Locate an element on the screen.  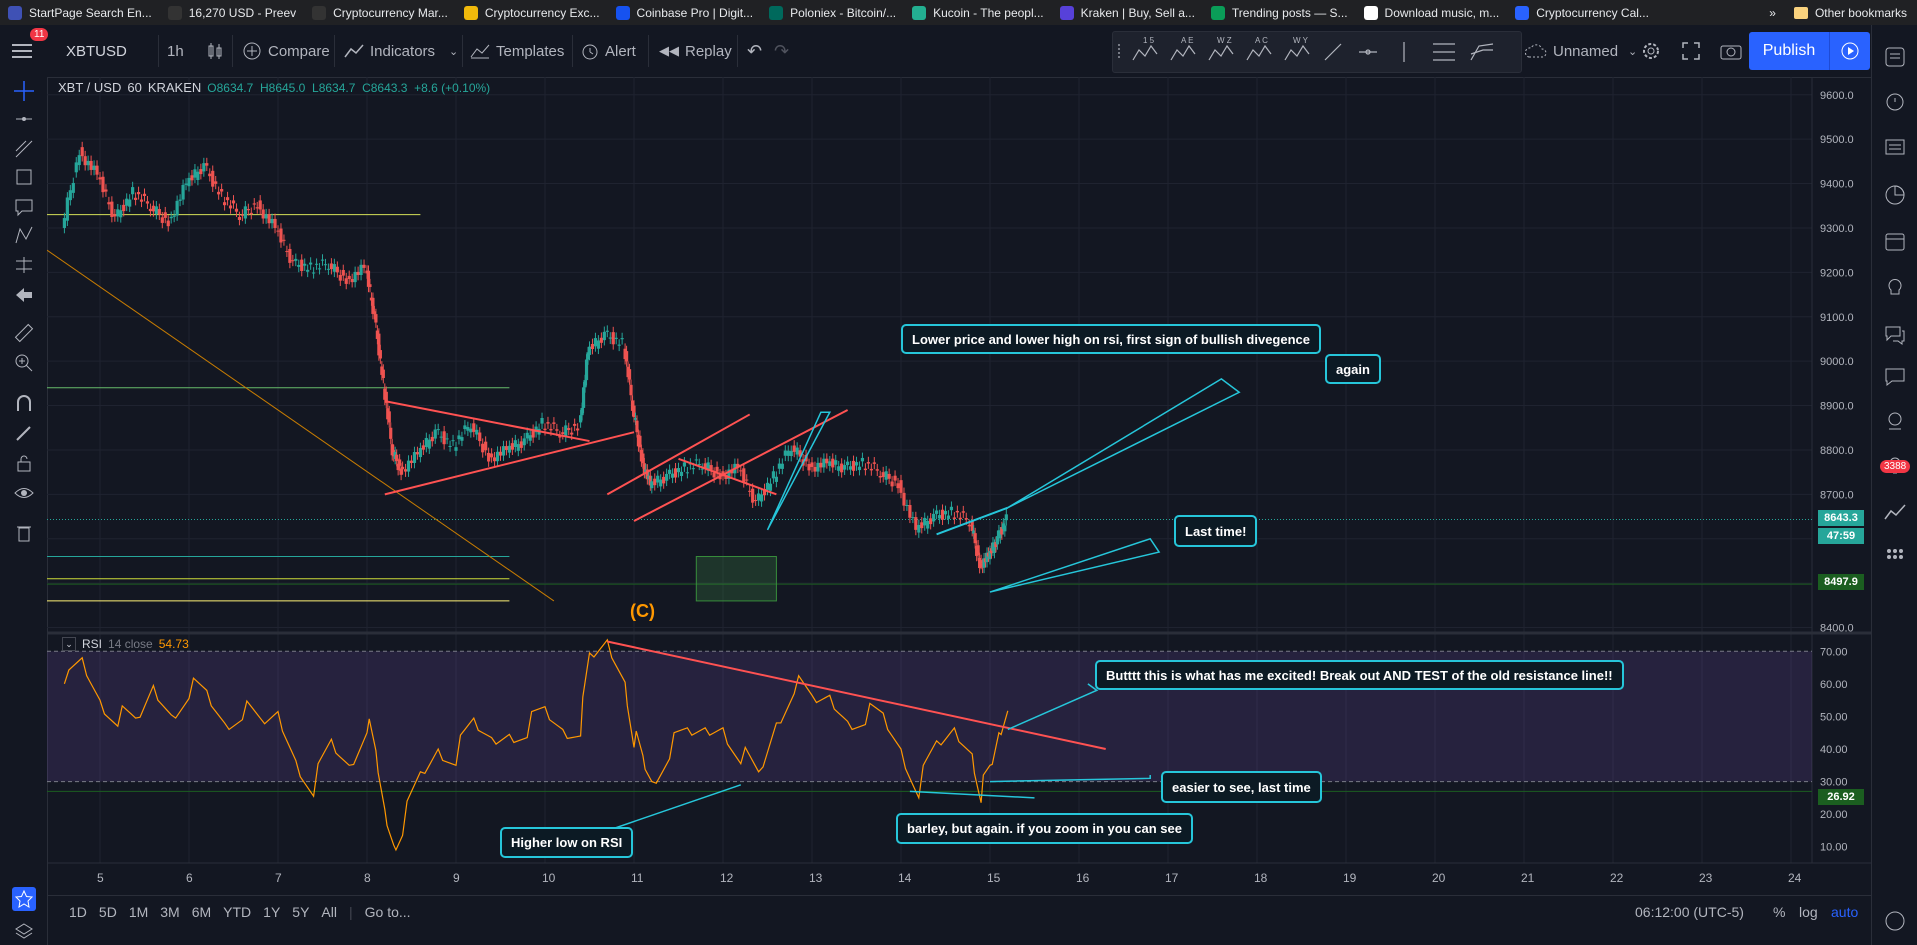
trading-icon is located at coordinates (1895, 513).